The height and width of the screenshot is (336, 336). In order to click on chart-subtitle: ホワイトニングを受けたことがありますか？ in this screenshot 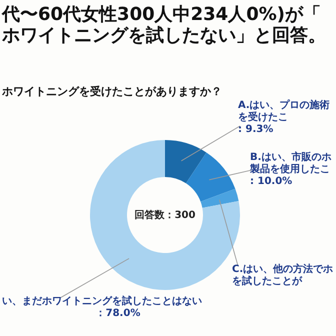, I will do `click(112, 91)`.